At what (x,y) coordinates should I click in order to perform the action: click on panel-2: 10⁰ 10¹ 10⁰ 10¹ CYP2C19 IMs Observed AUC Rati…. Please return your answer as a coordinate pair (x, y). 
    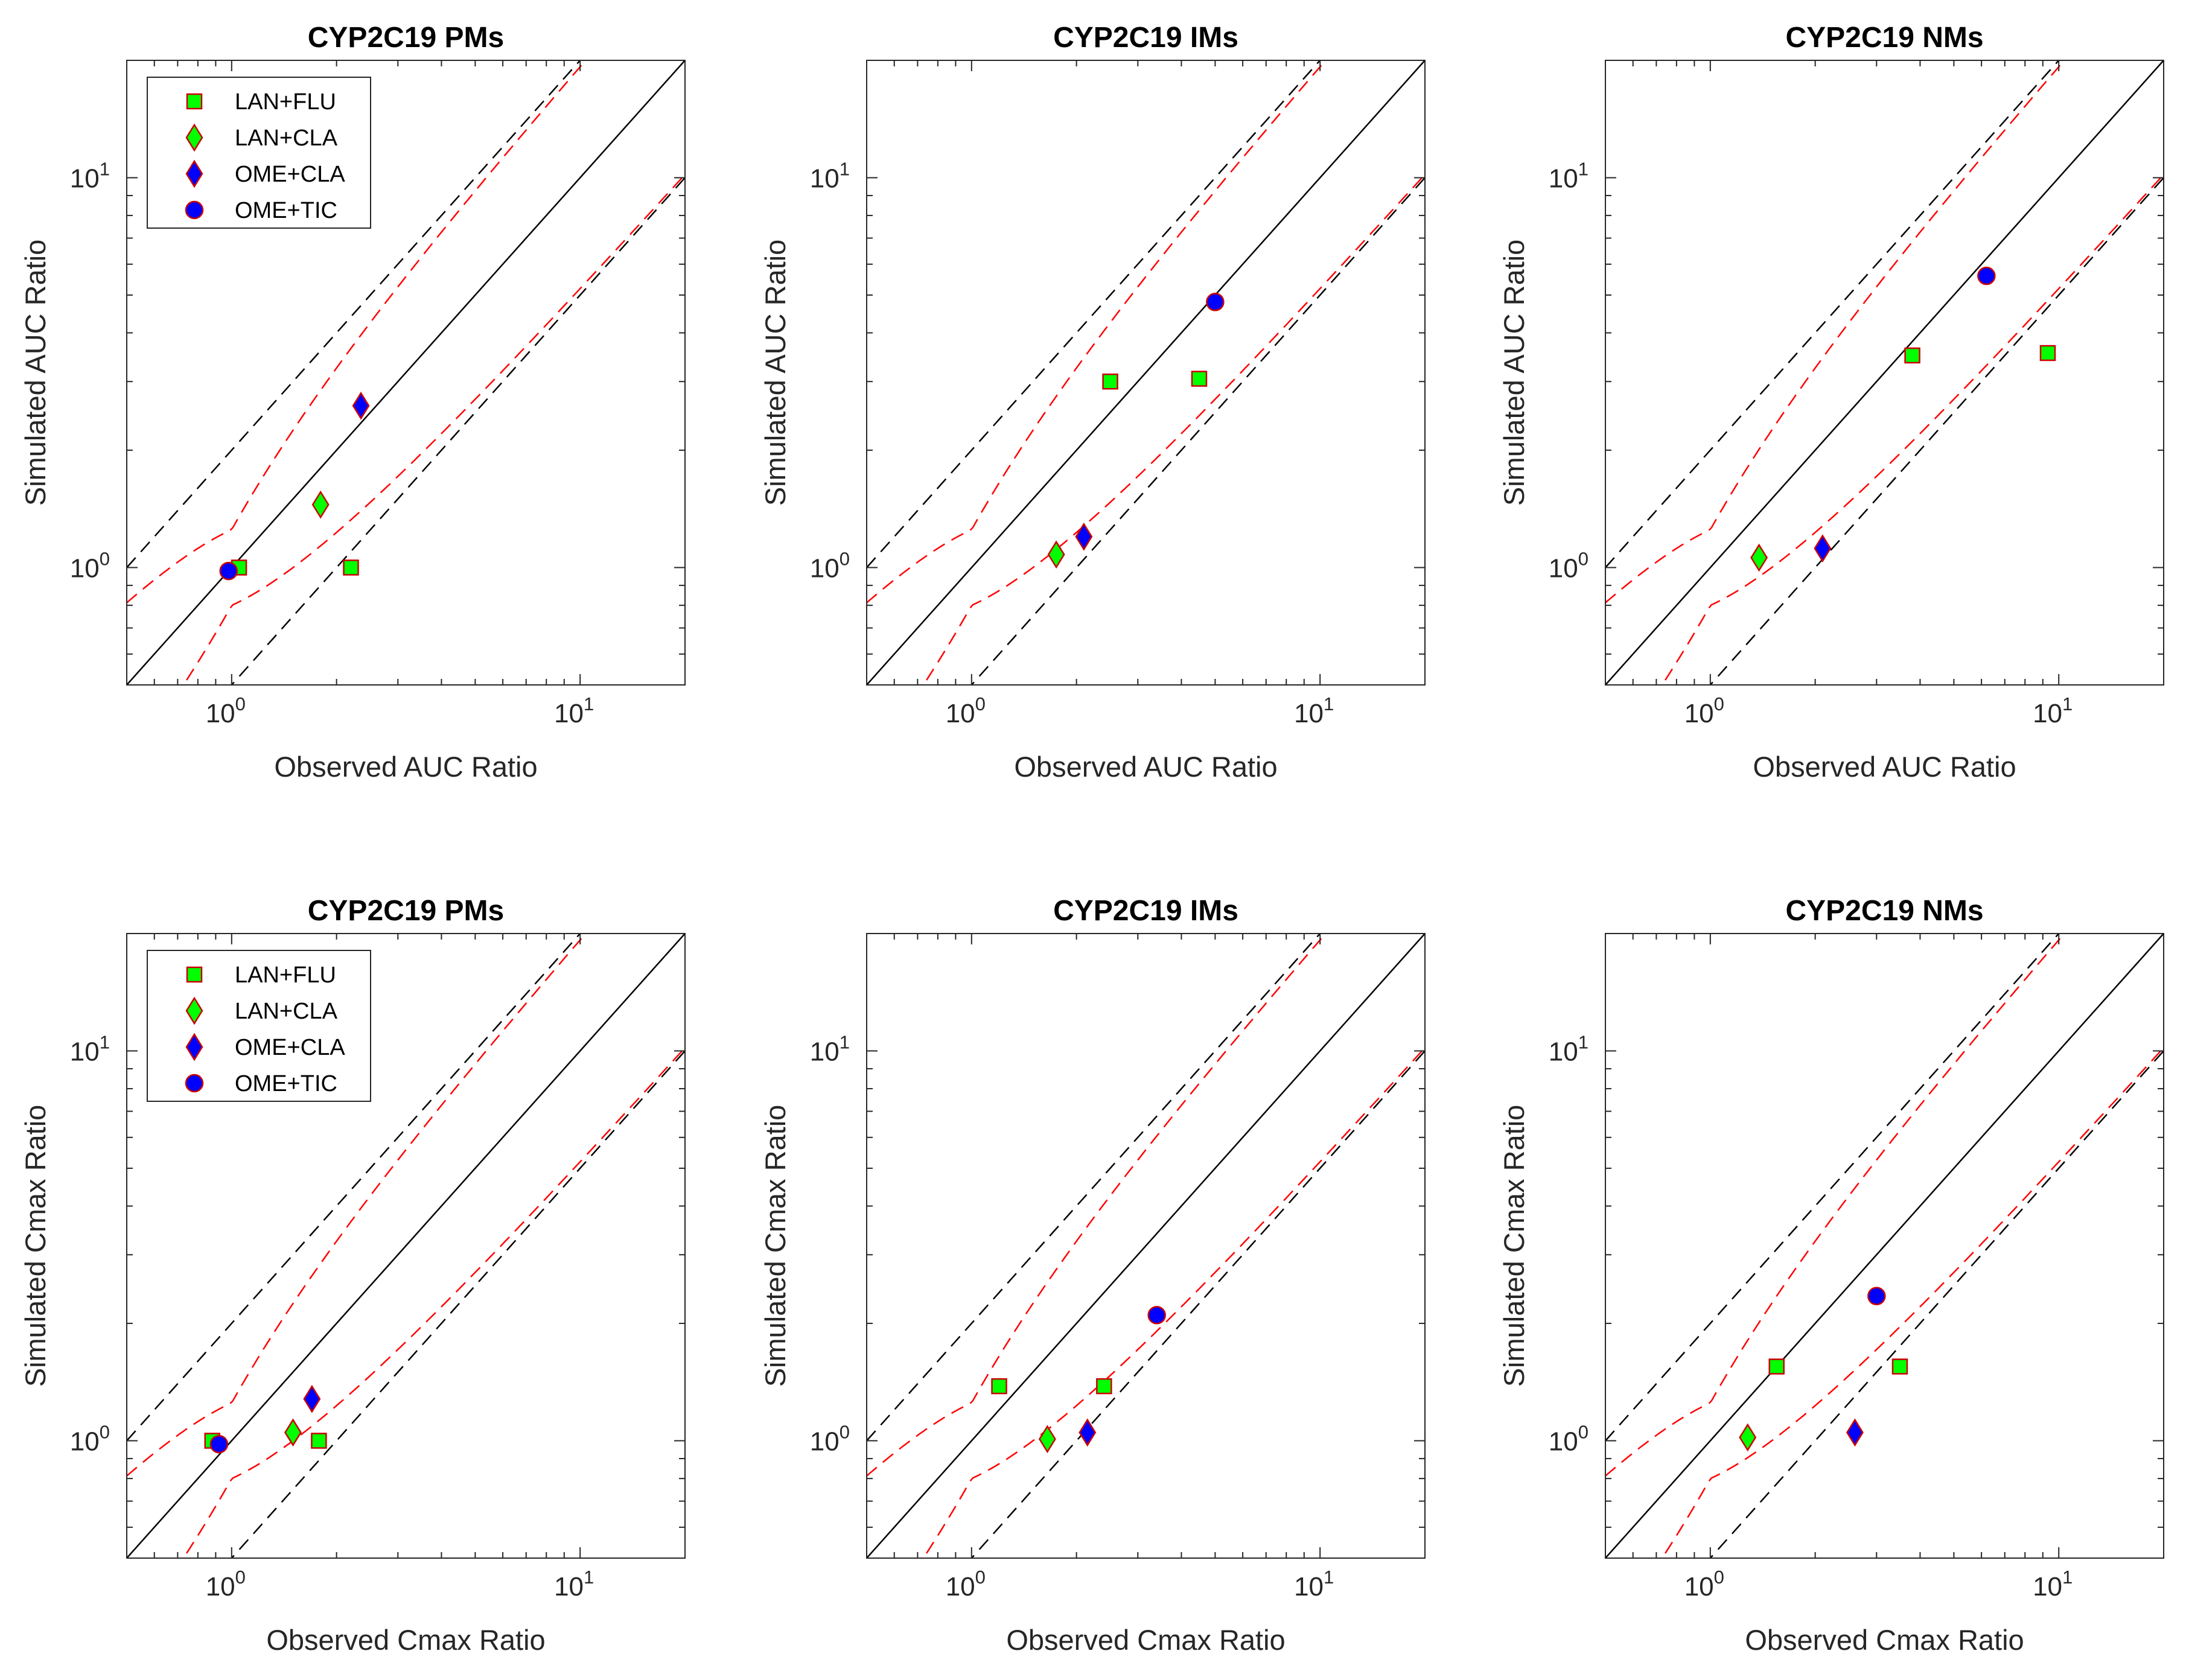
    Looking at the image, I should click on (1092, 402).